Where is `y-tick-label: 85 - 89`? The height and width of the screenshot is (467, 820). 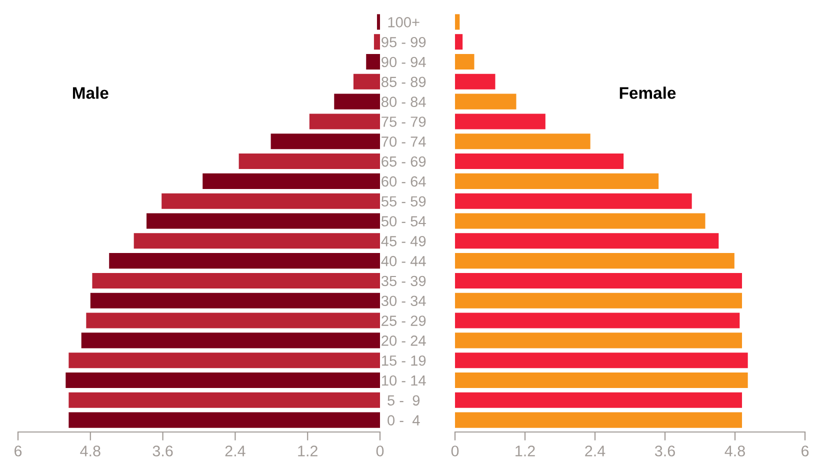 y-tick-label: 85 - 89 is located at coordinates (404, 82).